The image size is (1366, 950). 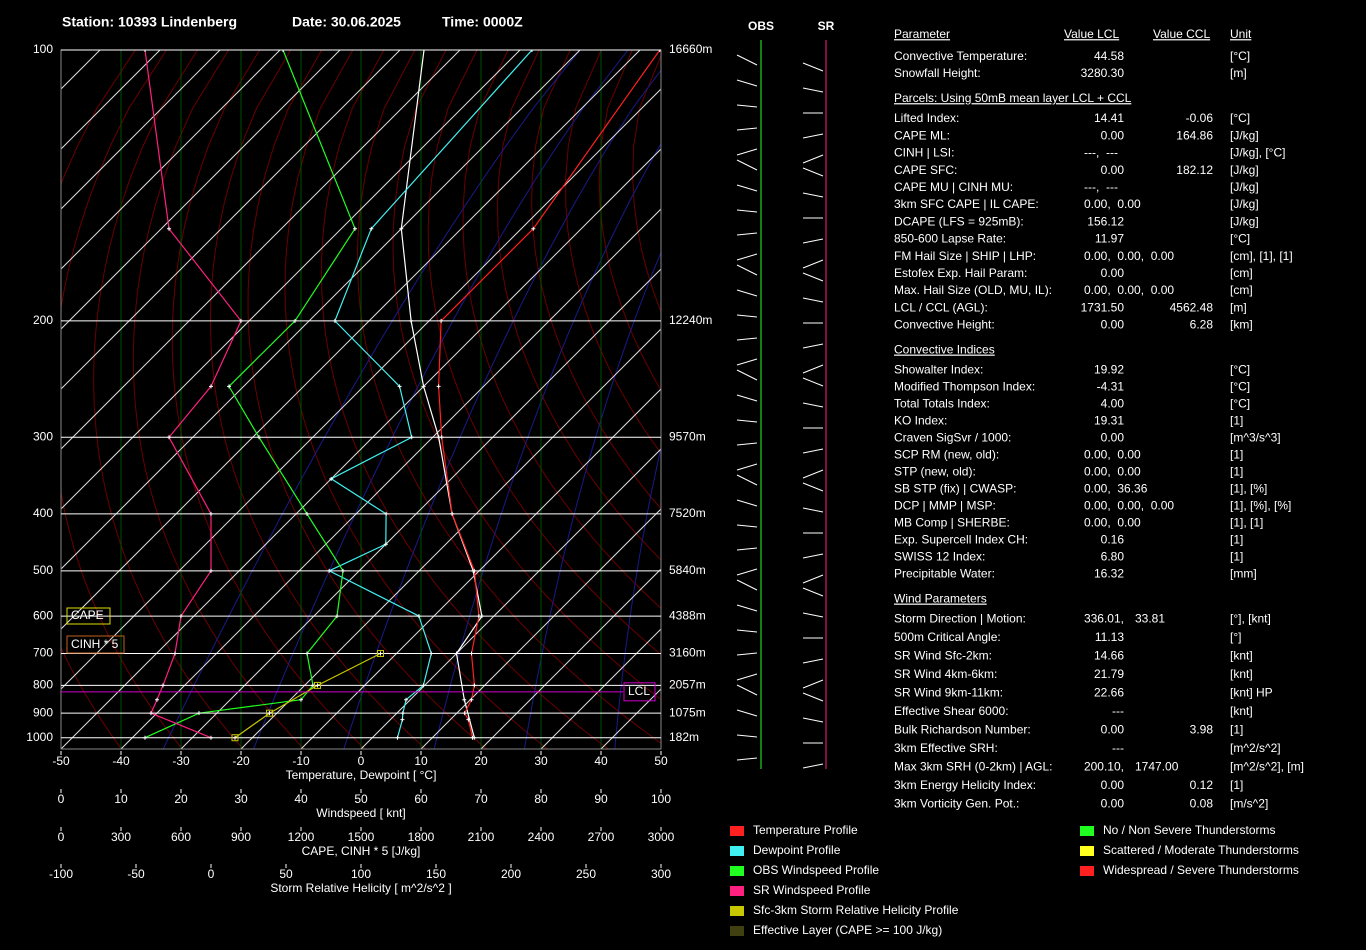 I want to click on param-value-ccl: 4562.48, so click(x=1192, y=307).